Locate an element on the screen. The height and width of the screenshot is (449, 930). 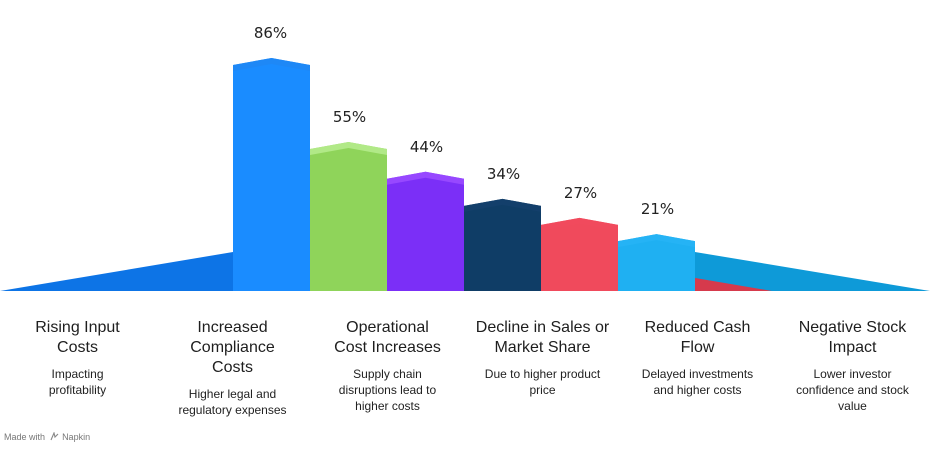
category-description: Lower investor confidence and stock value is located at coordinates (852, 390).